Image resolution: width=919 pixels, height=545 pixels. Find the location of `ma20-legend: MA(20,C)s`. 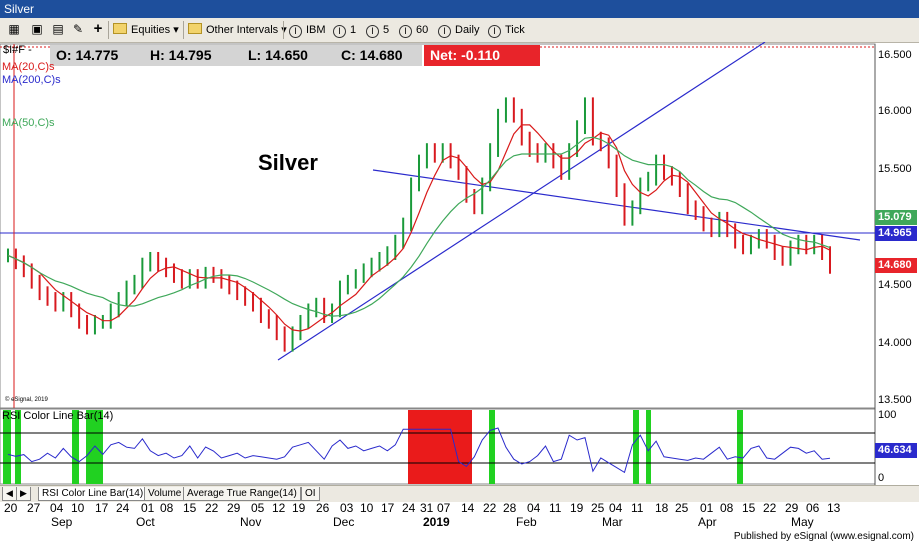

ma20-legend: MA(20,C)s is located at coordinates (28, 67).